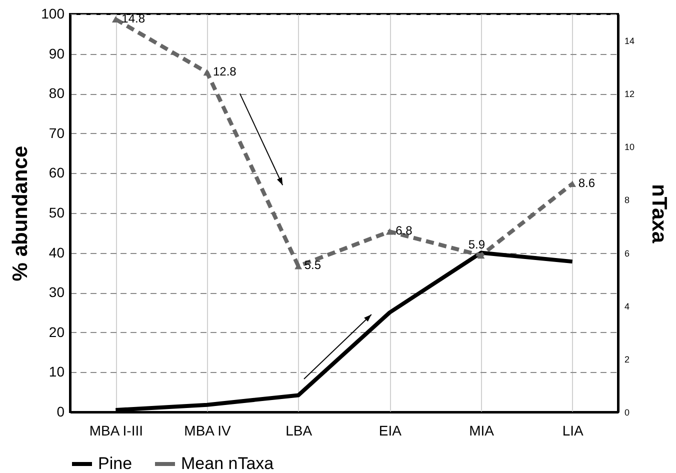 The width and height of the screenshot is (676, 473). I want to click on y-tick-label: 10, so click(56, 372).